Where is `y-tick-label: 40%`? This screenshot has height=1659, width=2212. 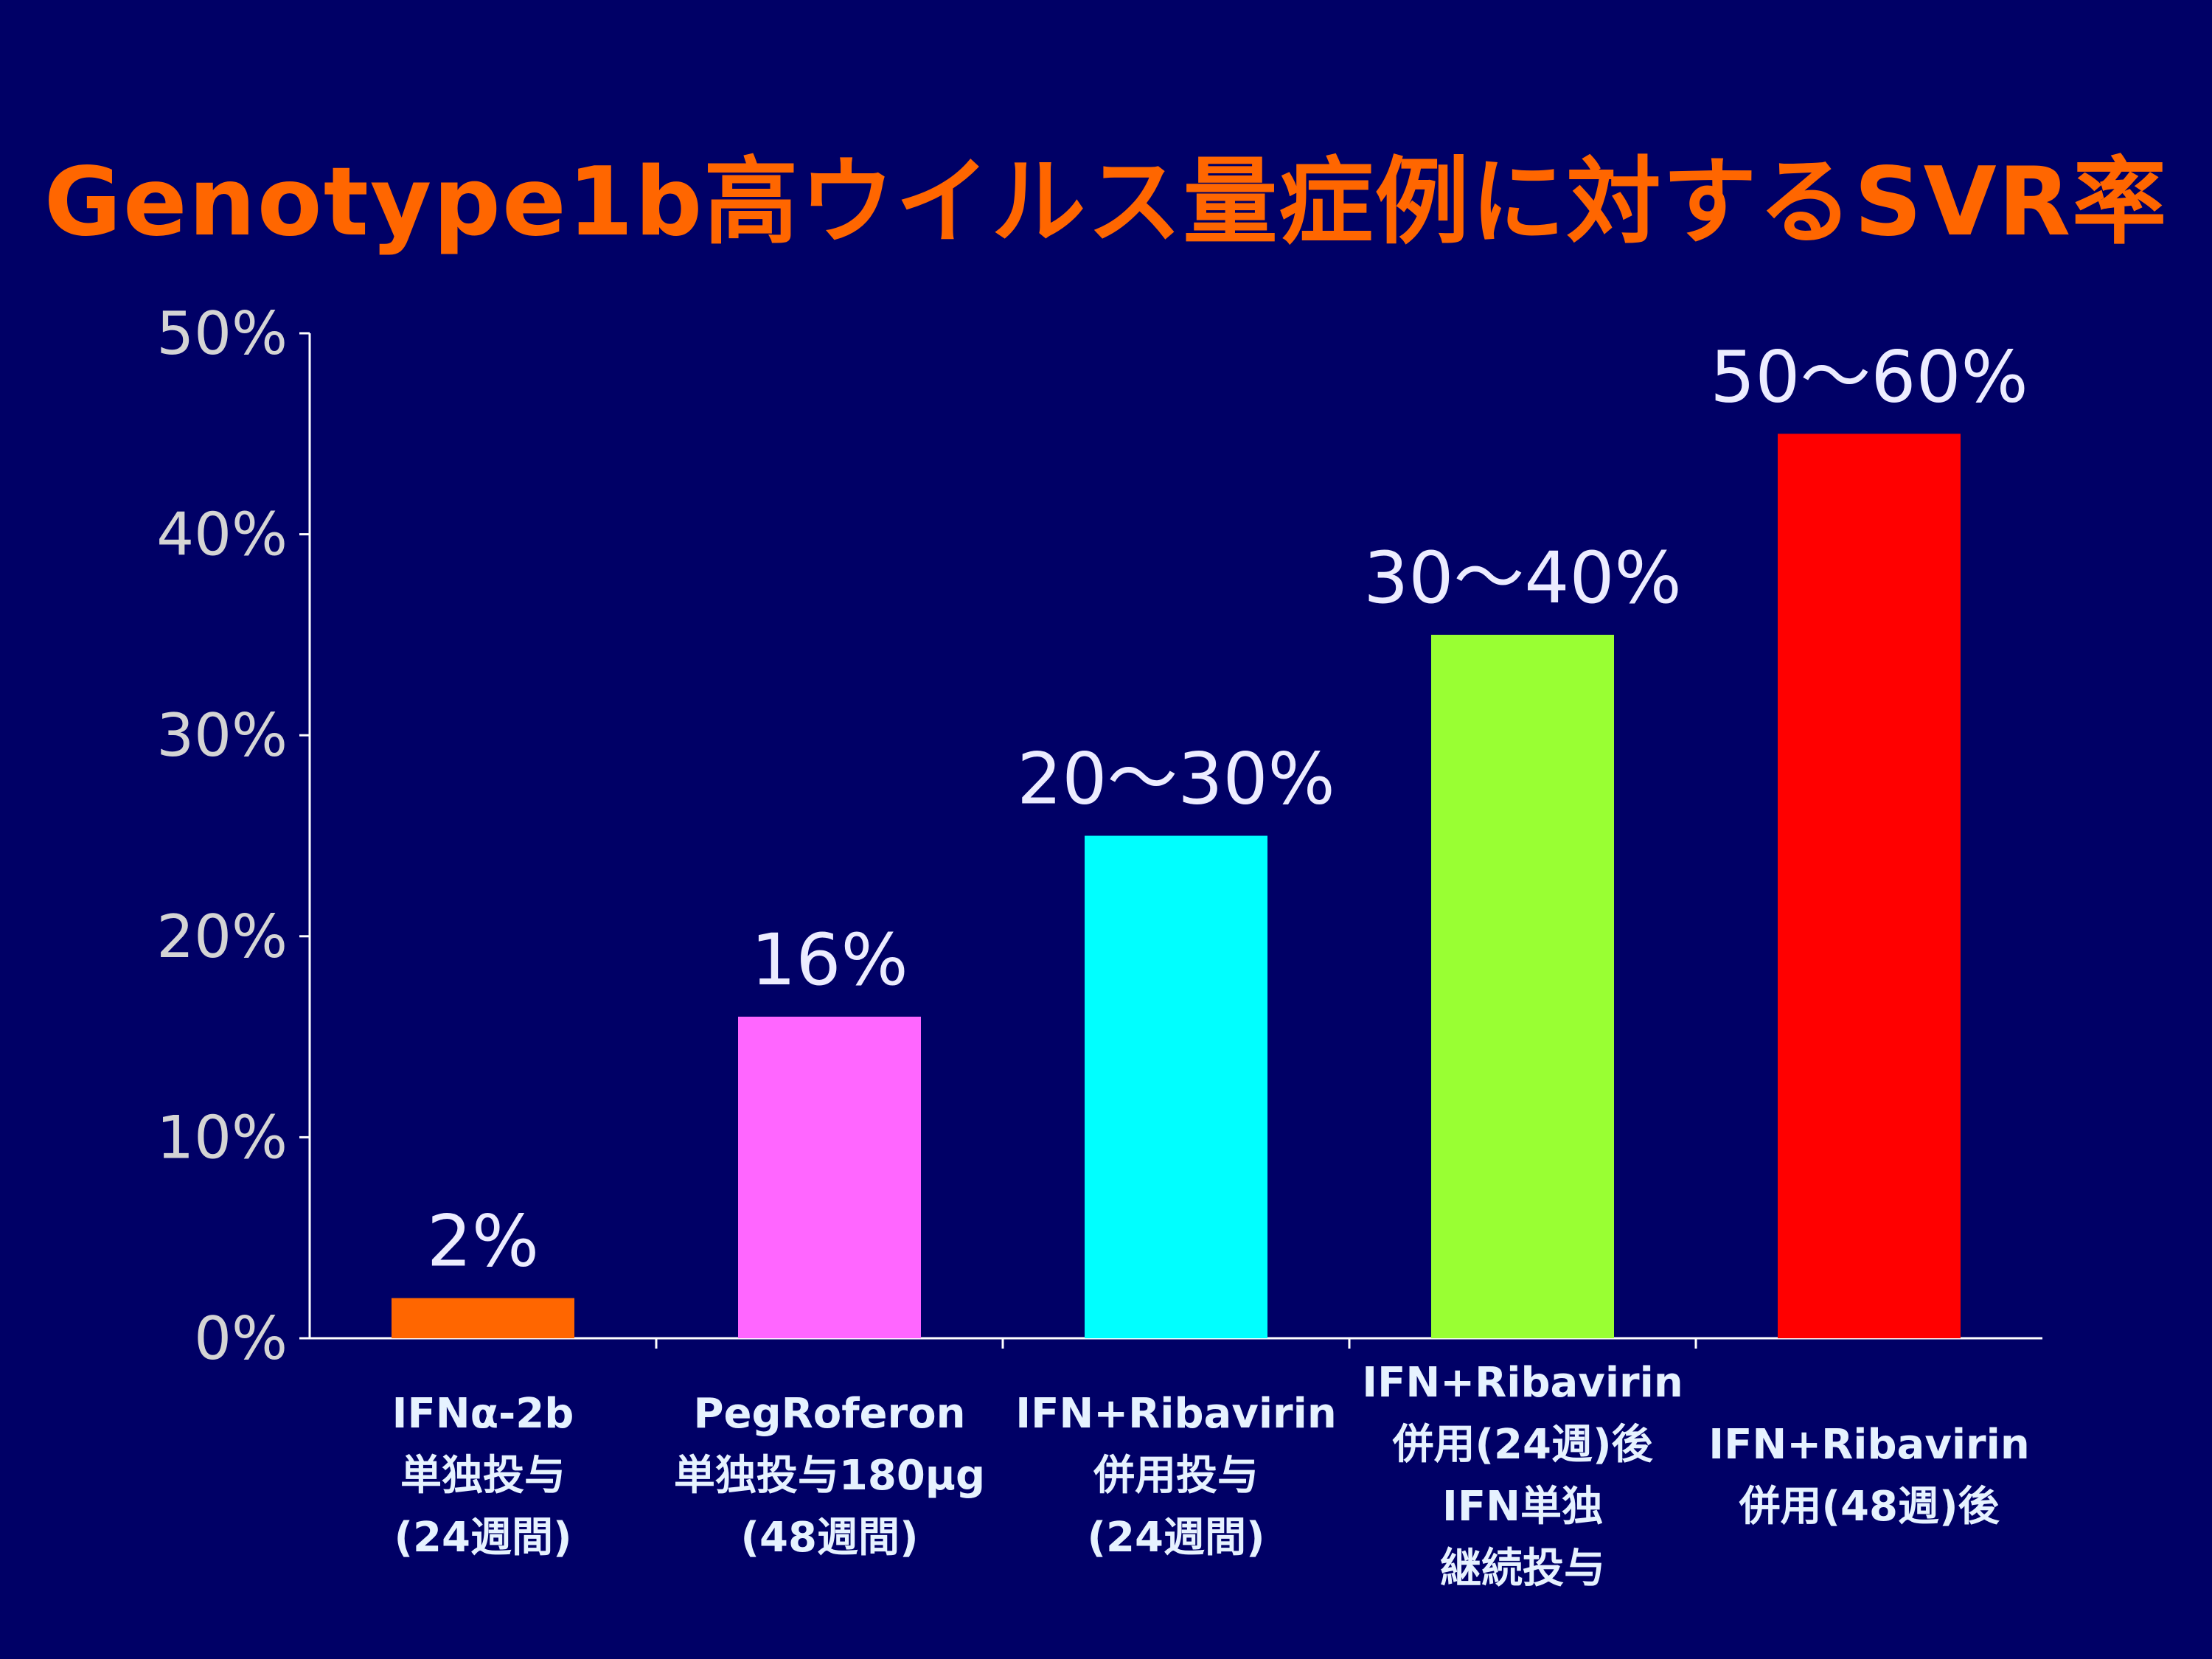 y-tick-label: 40% is located at coordinates (222, 535).